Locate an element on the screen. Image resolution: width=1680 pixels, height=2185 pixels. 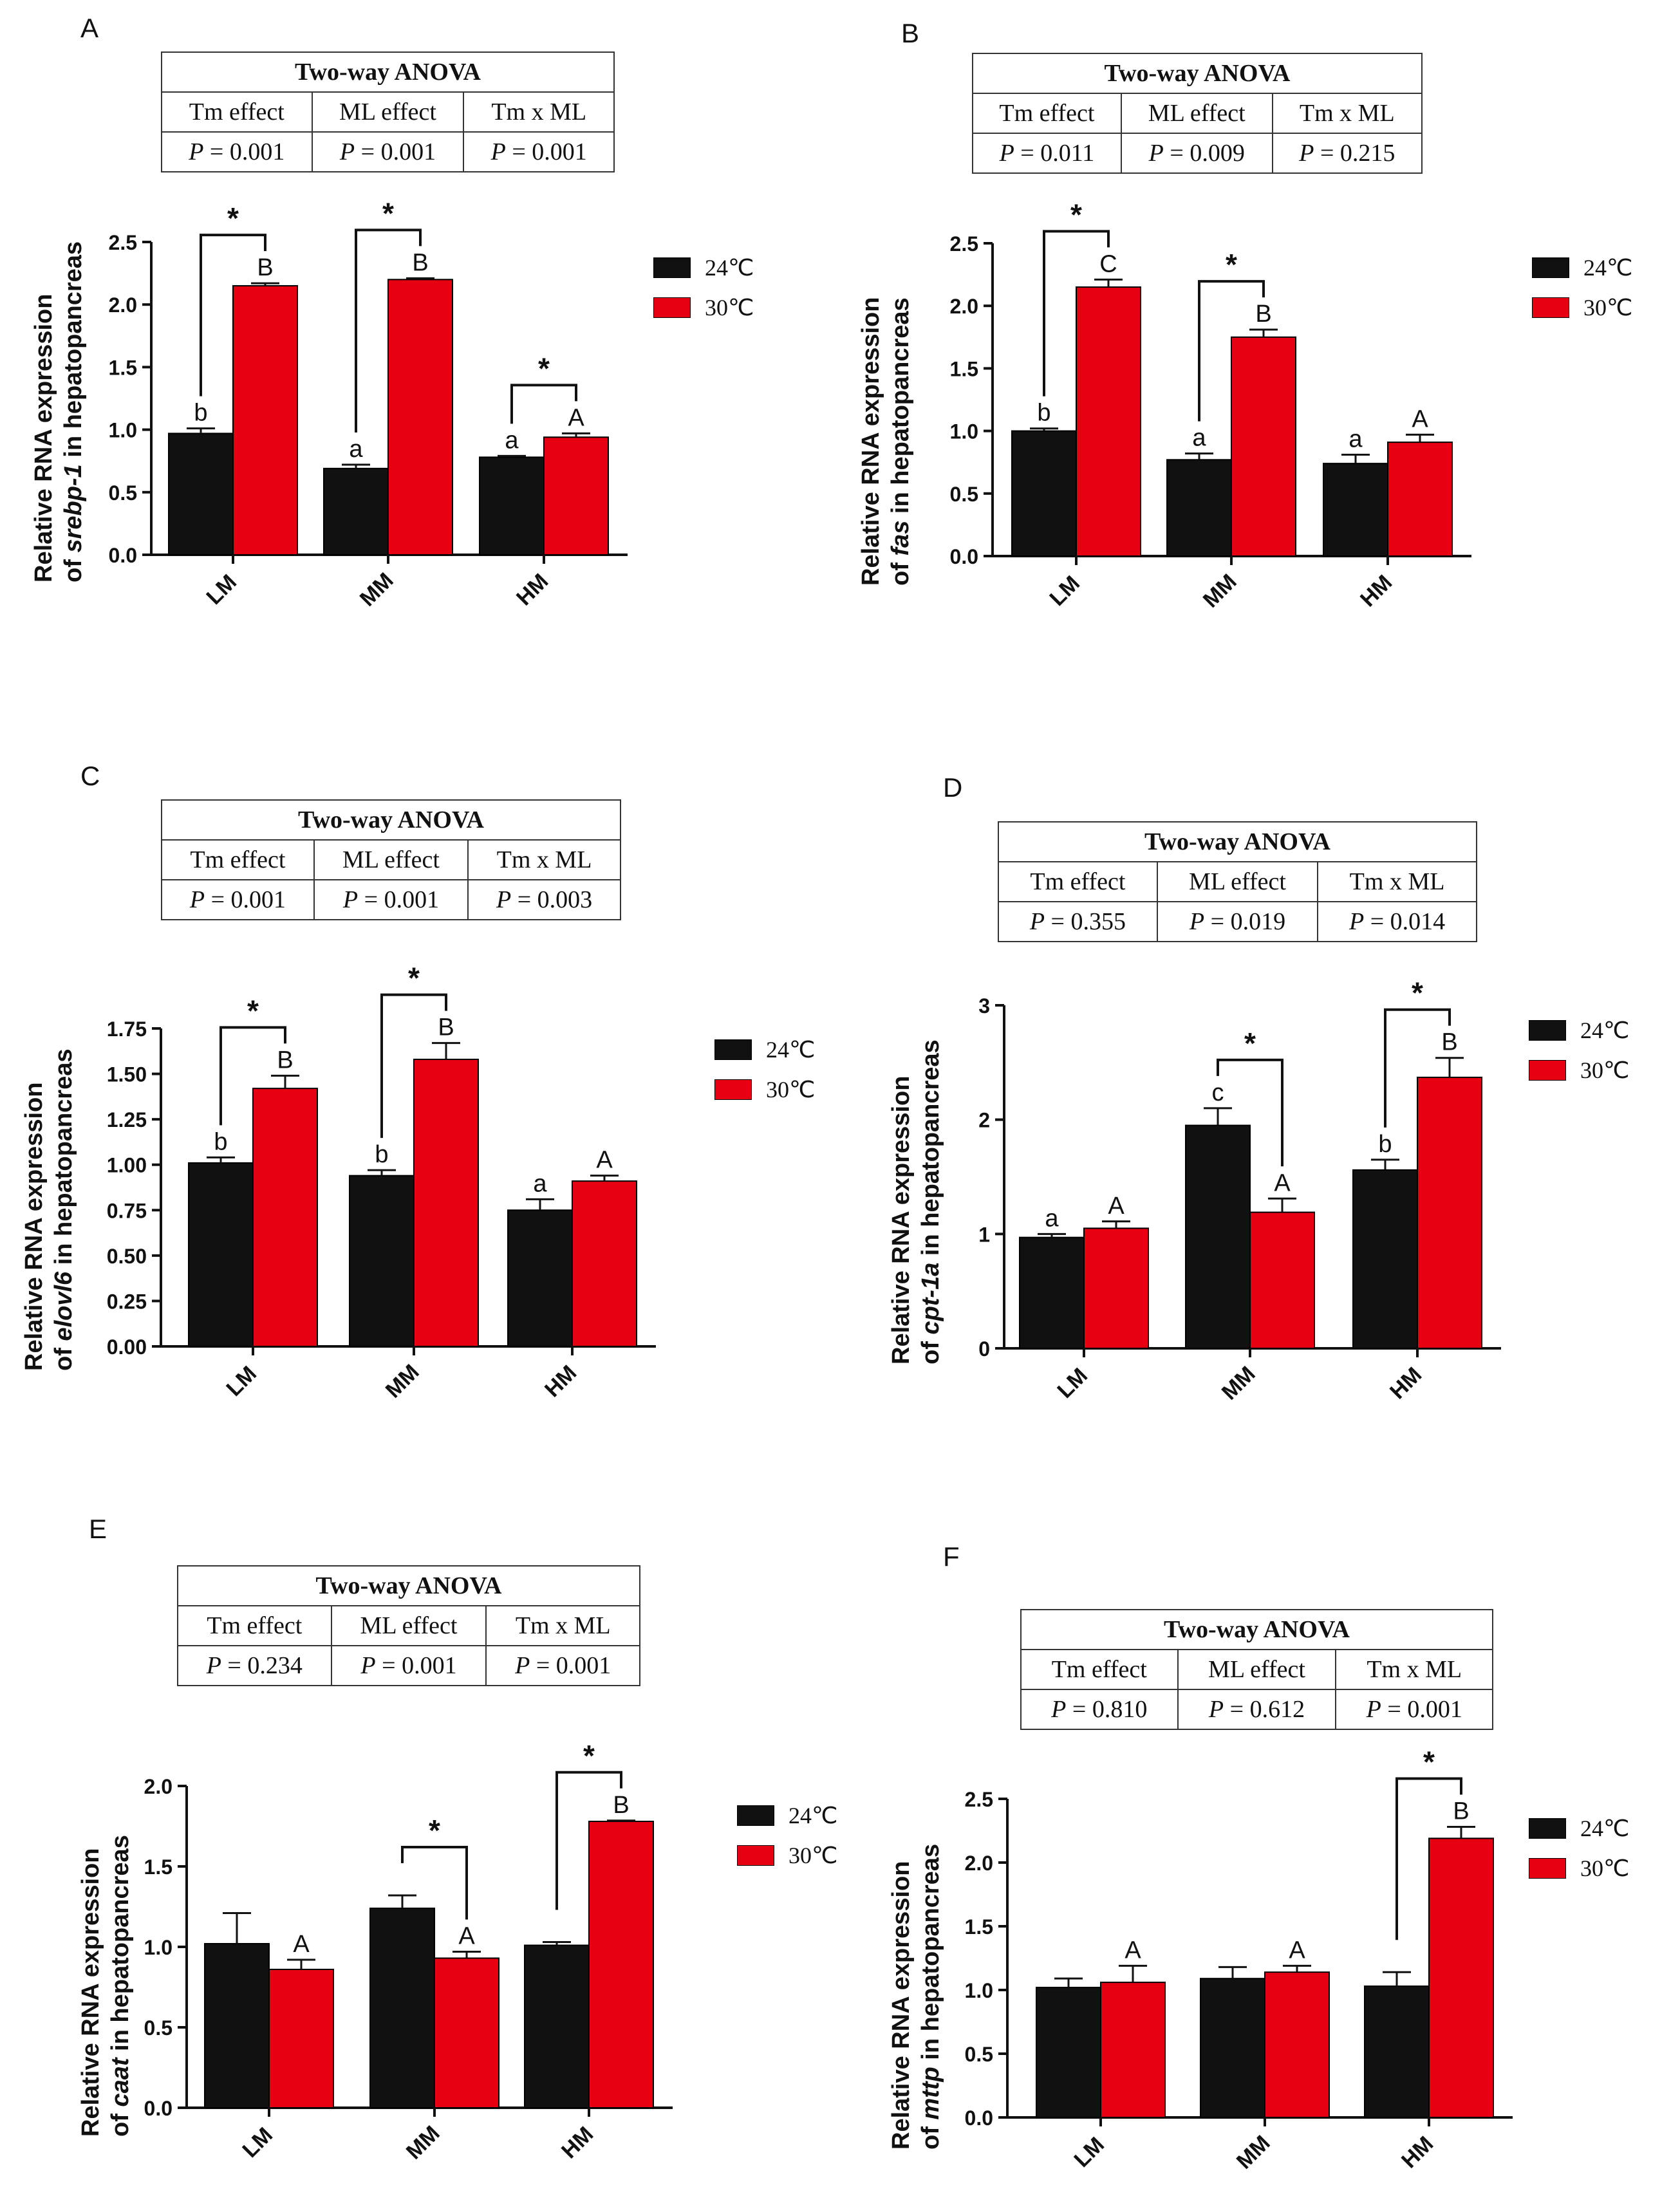
bar-chart: 0.0 0.5 1.0 1.5 2.0 2.5 b B LM * a B MM * a A HM * is located at coordinates (368, 404).